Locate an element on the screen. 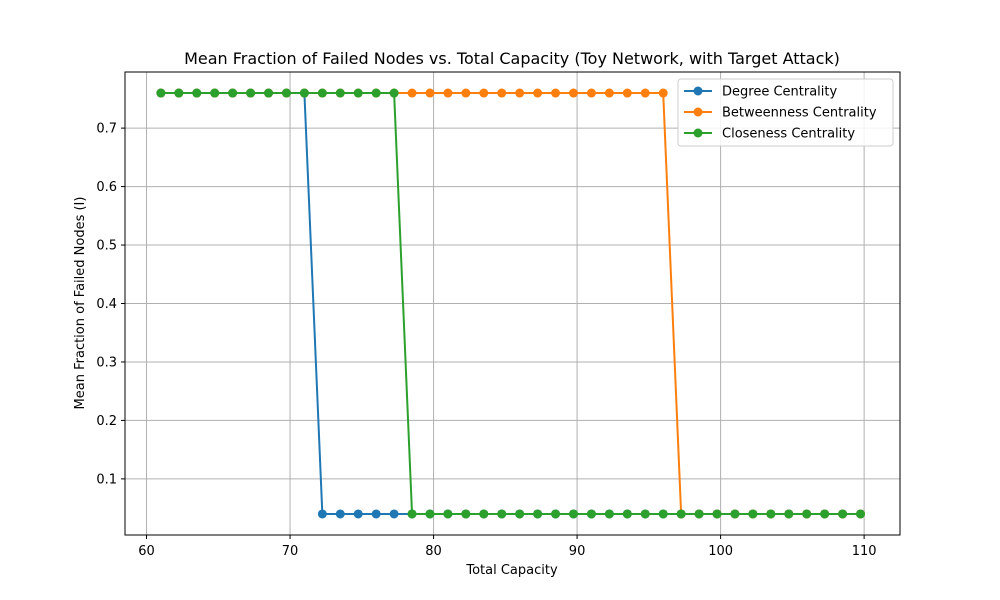 This screenshot has height=600, width=1000. y-axis-ticks: 0.1 0.2 0.3 0.4 0.5 0.6 0.7 is located at coordinates (110, 304).